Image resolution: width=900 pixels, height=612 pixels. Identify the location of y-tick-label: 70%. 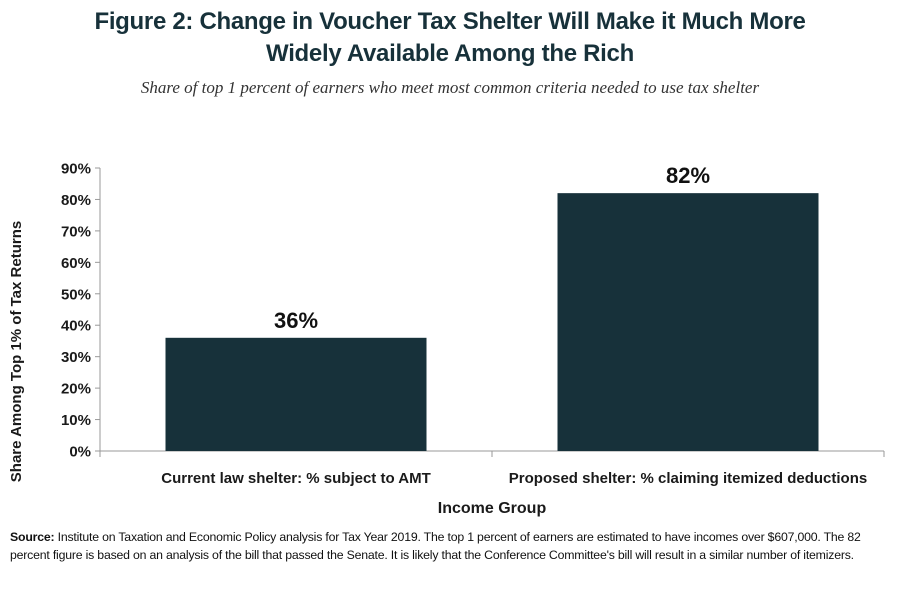
(76, 231).